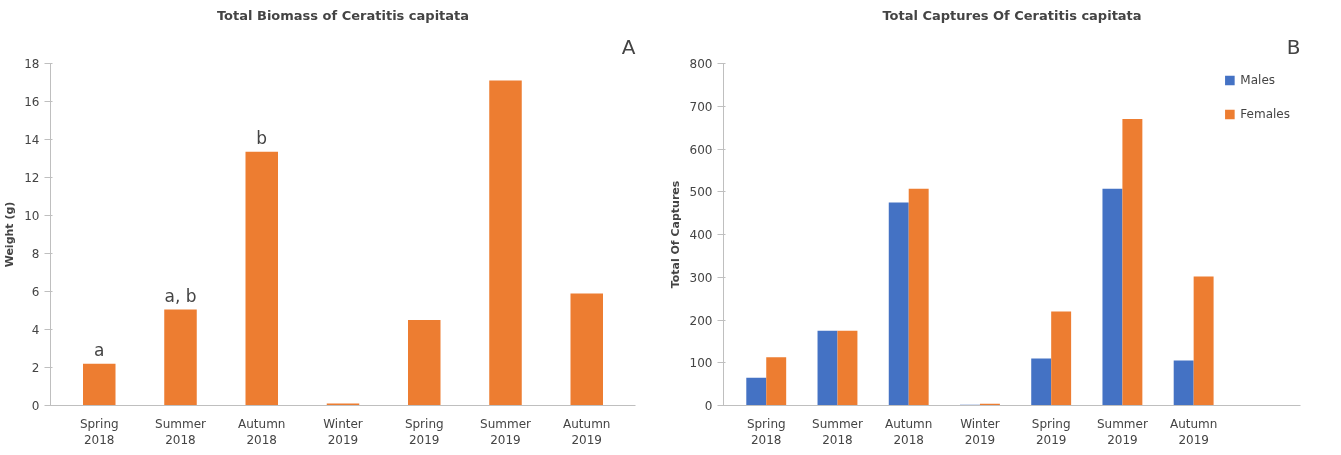 This screenshot has width=1341, height=455. What do you see at coordinates (32, 64) in the screenshot?
I see `y-tick-label: 18` at bounding box center [32, 64].